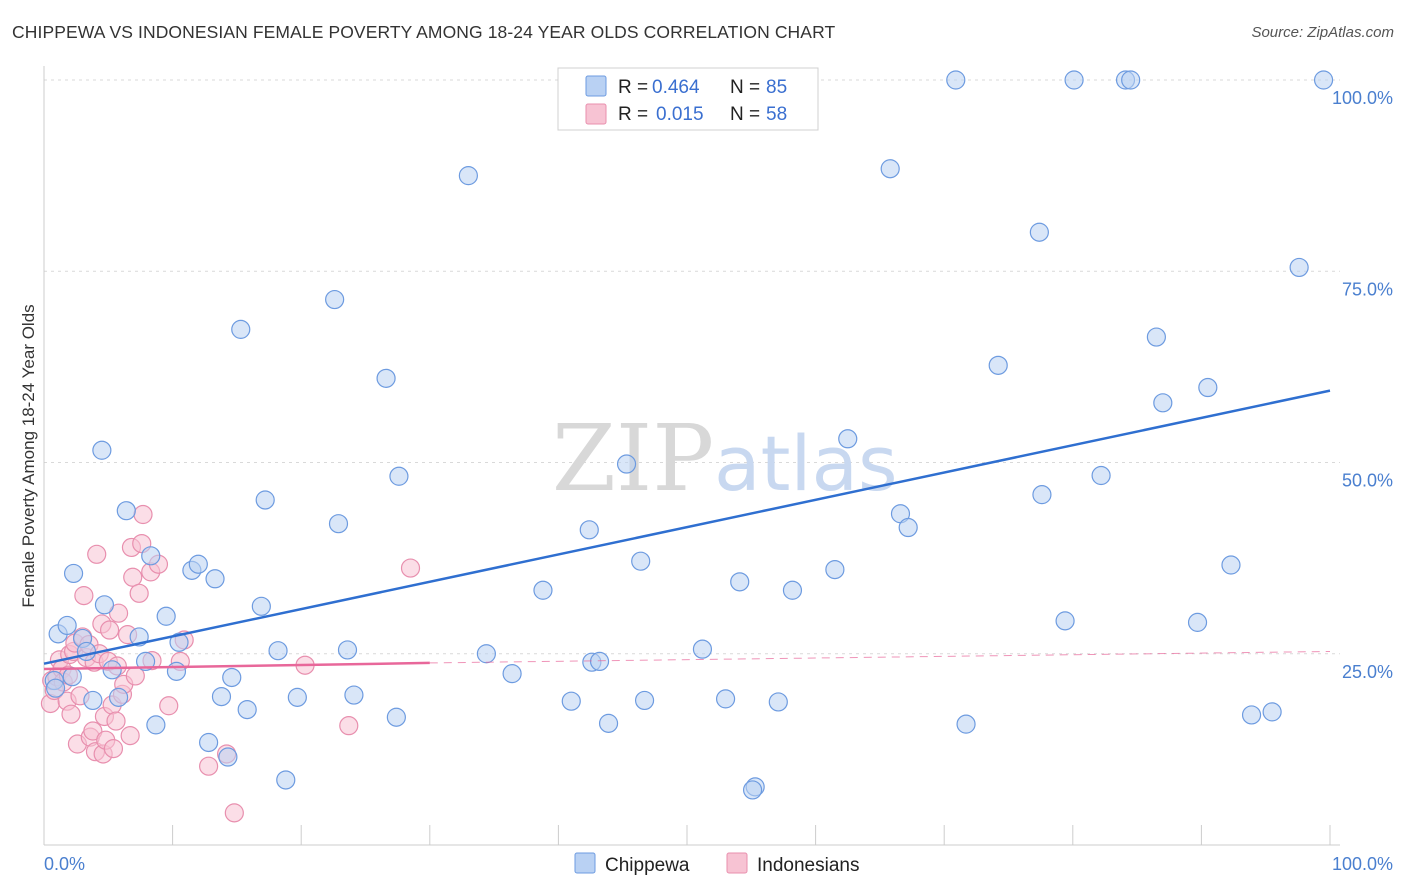  I want to click on x-tick-label-min: 0.0%, so click(64, 864).